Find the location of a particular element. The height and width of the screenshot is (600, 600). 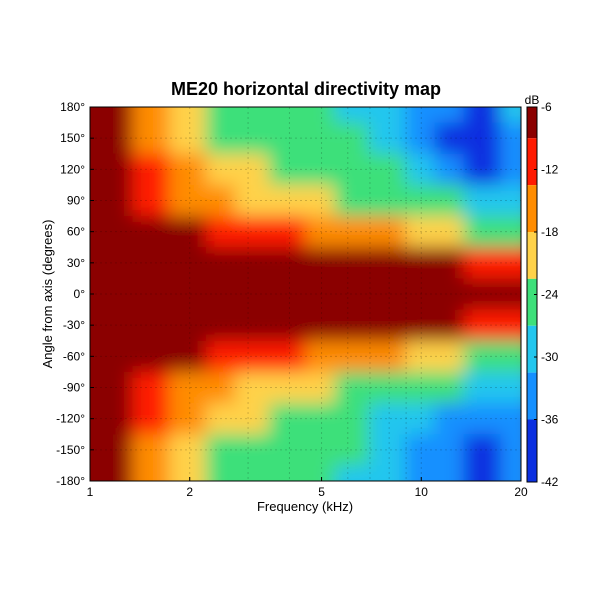

y-tick-label: -150° is located at coordinates (70, 450).